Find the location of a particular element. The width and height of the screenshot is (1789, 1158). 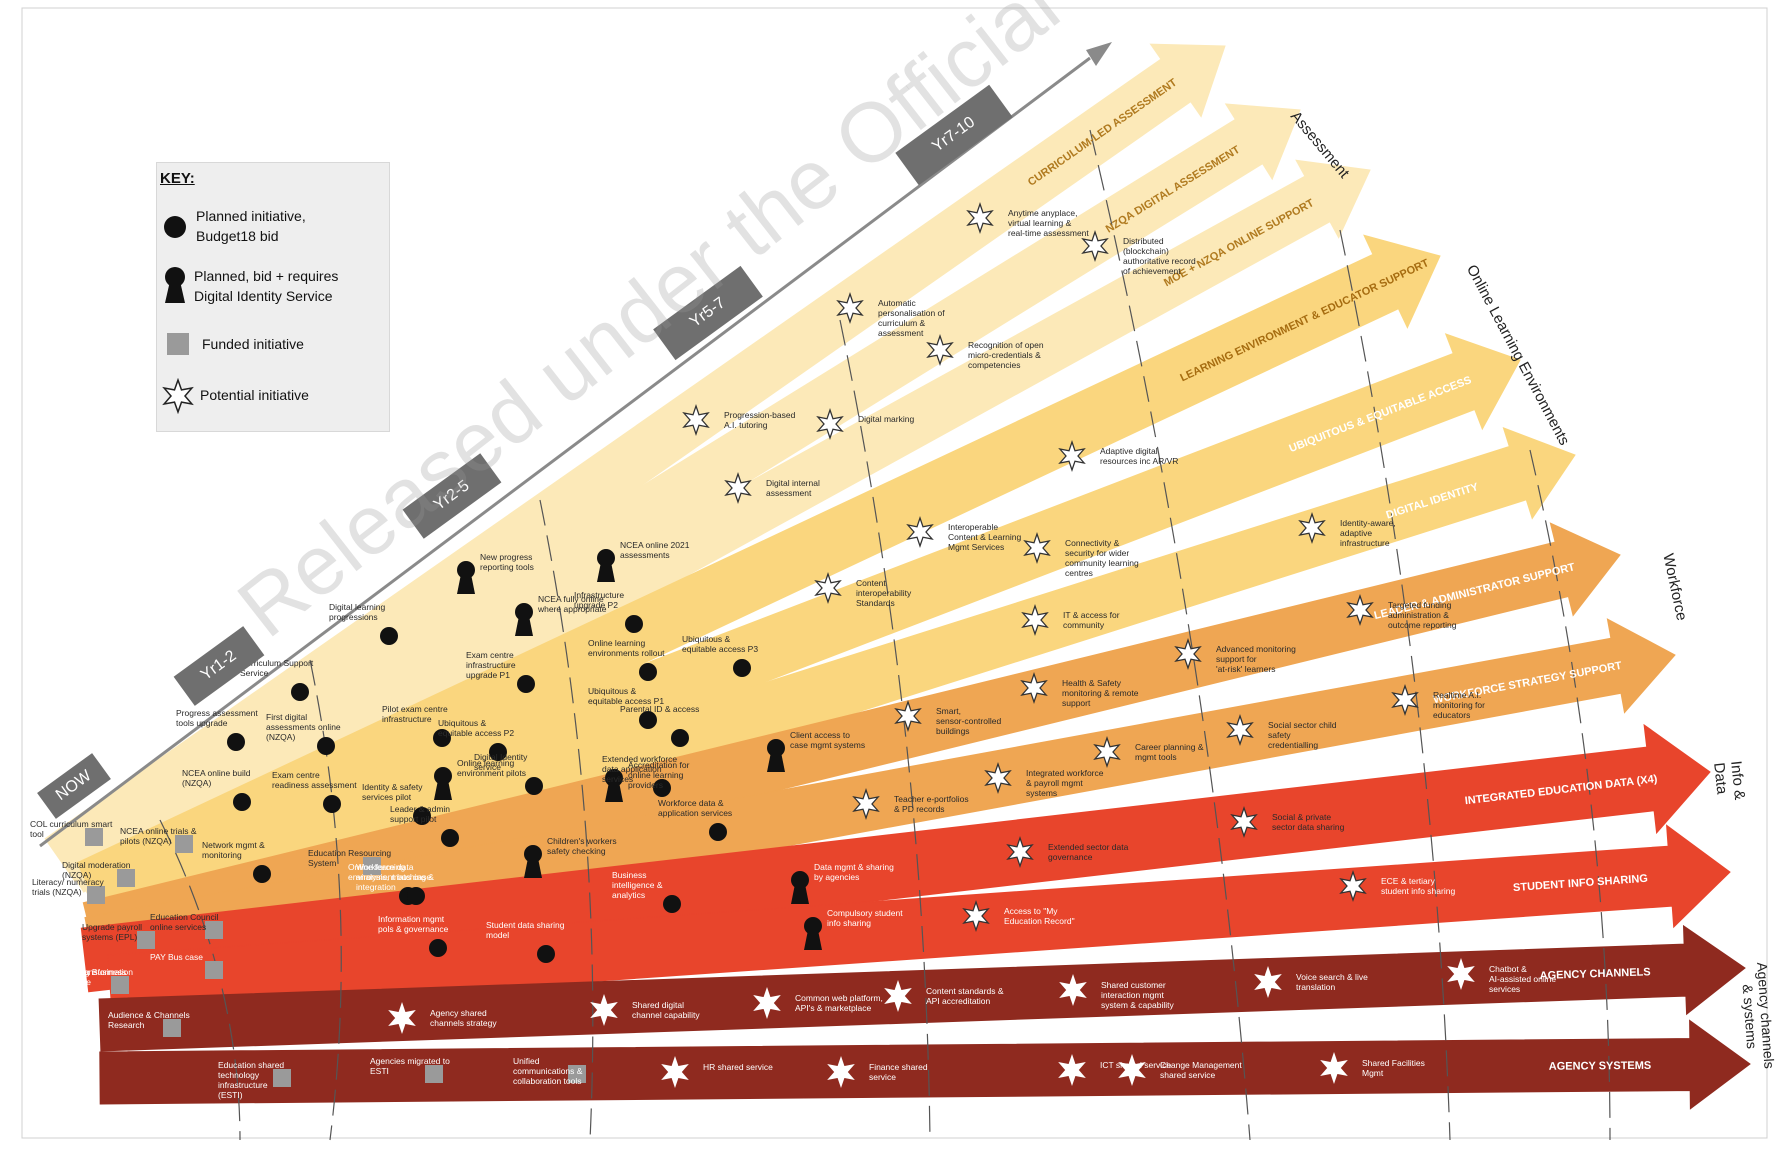

initiative-label: Curriculum Support Service is located at coordinates (277, 668).